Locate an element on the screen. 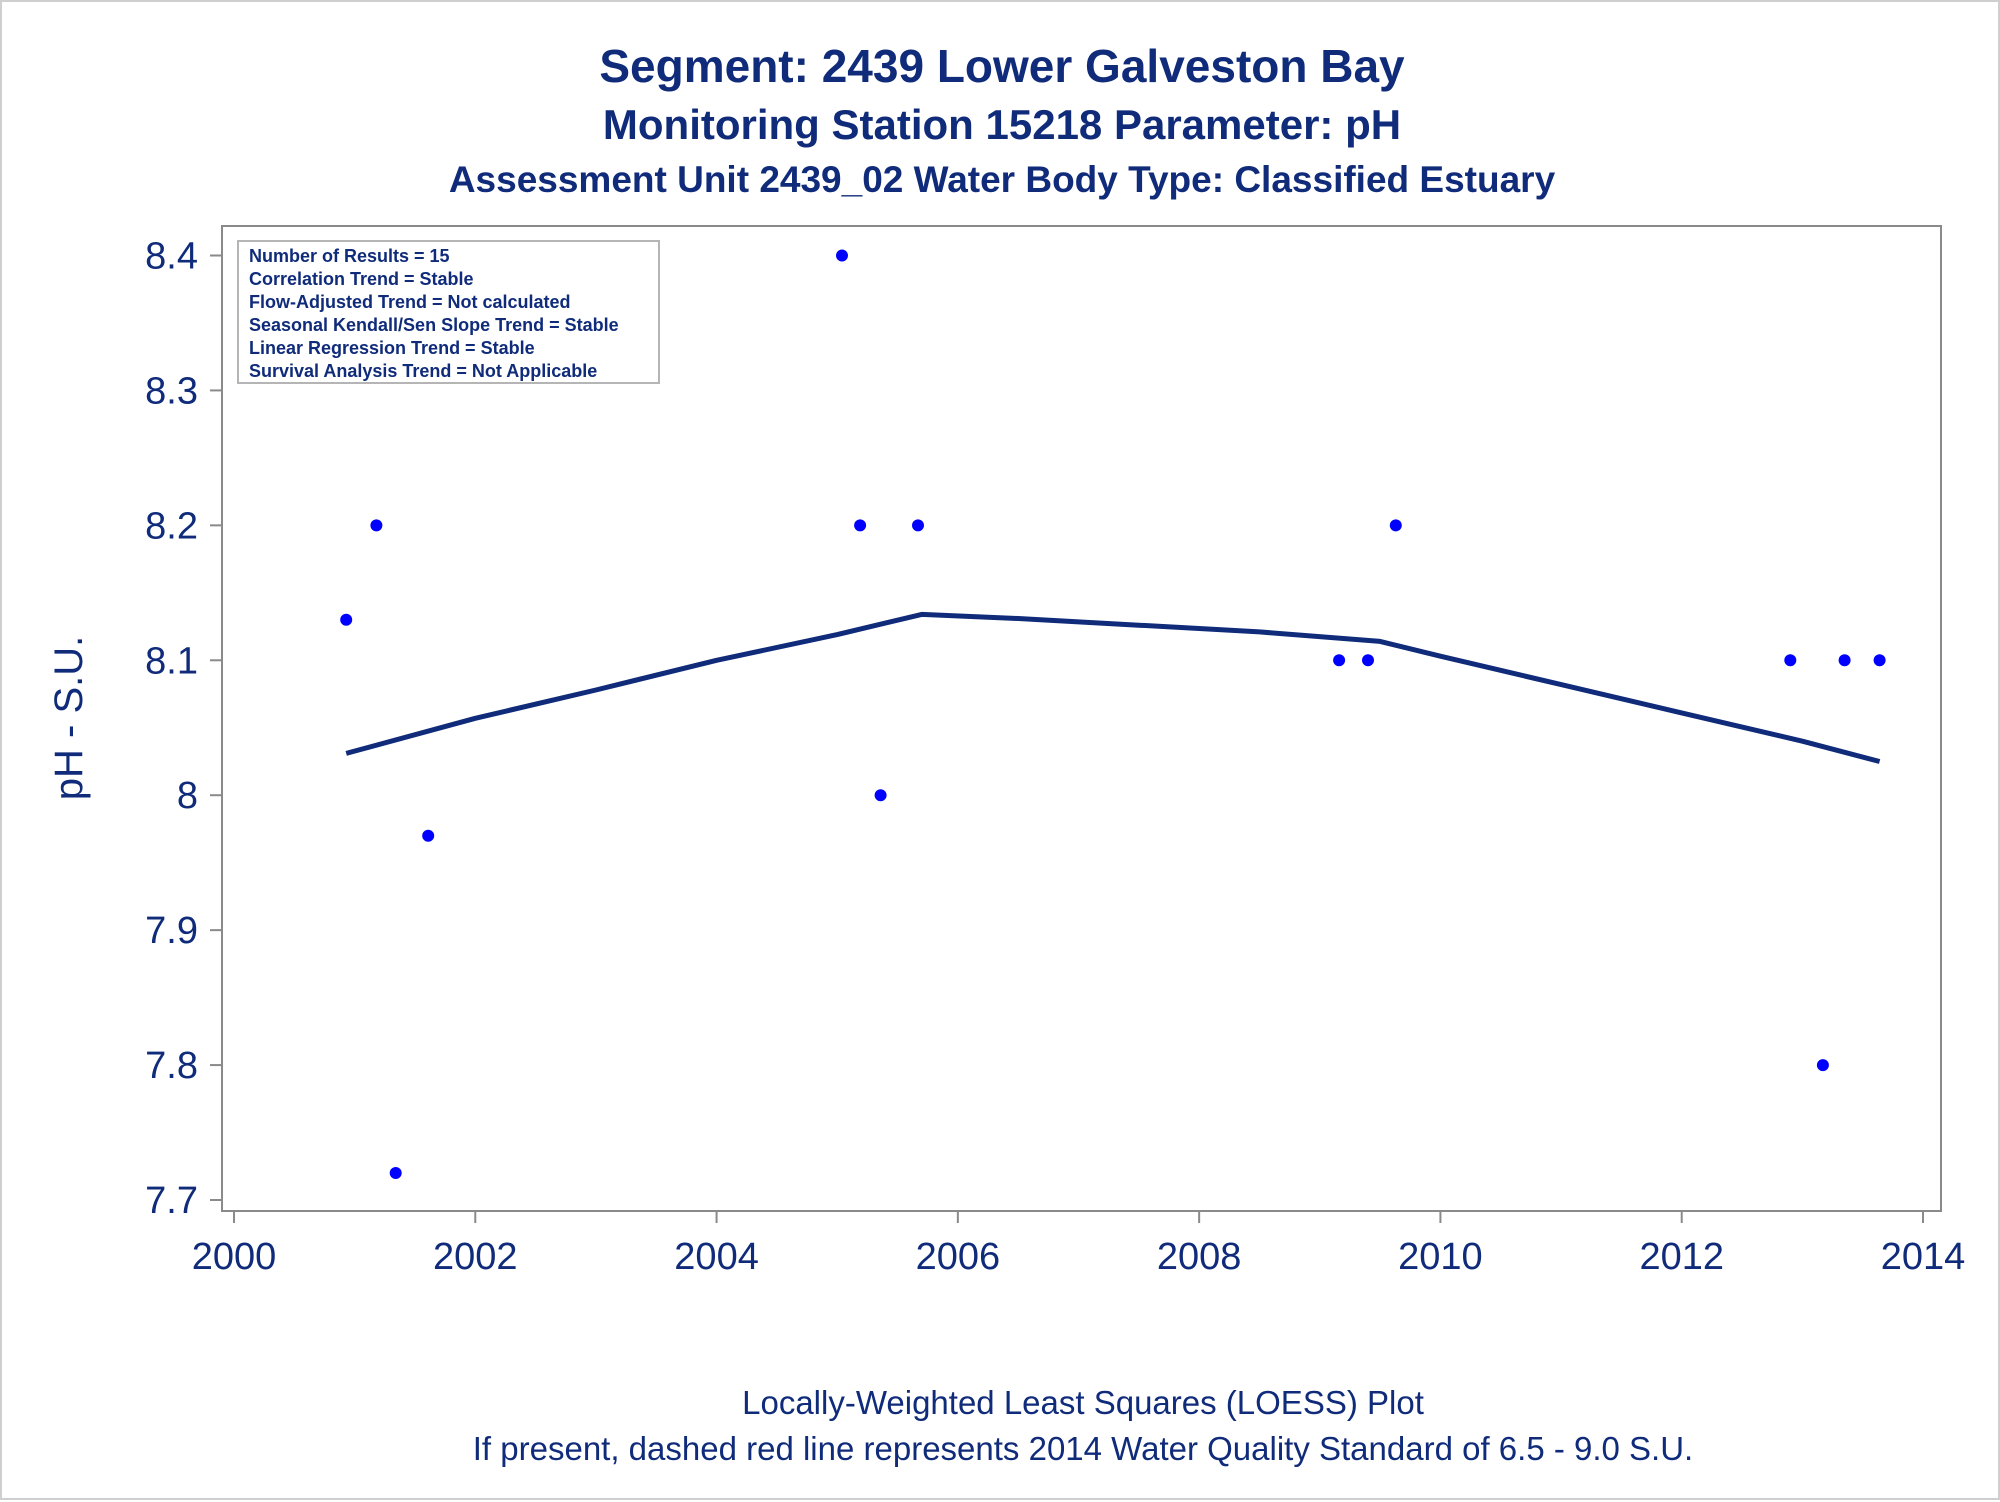  loess-line is located at coordinates (1113, 687).